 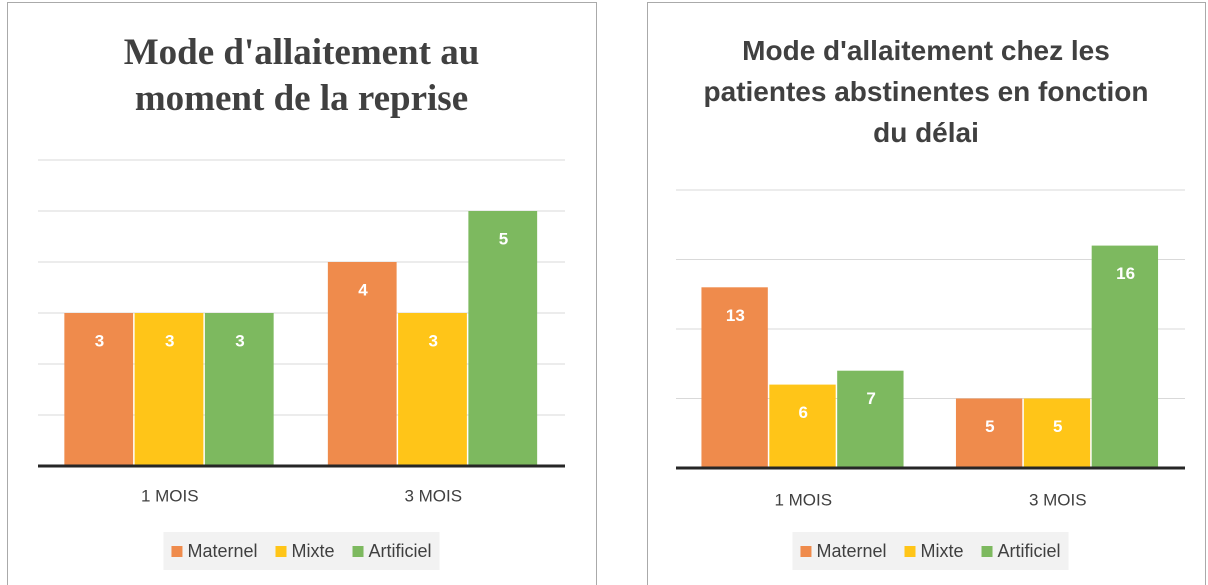 I want to click on data-label: 16, so click(x=1125, y=273).